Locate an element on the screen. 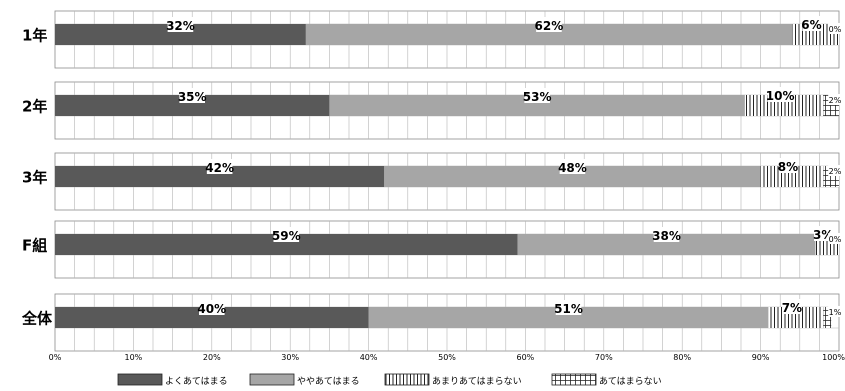 The image size is (845, 391). x-tick-label: 50% is located at coordinates (447, 357).